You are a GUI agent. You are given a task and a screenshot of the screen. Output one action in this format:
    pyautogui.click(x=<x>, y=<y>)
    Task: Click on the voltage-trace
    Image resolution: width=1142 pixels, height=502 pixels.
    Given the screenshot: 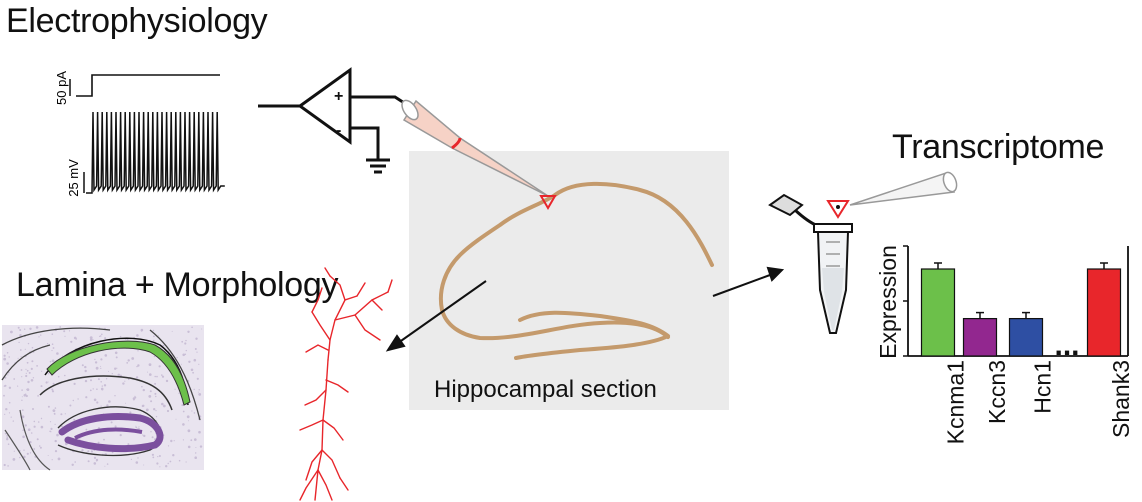 What is the action you would take?
    pyautogui.click(x=155, y=152)
    